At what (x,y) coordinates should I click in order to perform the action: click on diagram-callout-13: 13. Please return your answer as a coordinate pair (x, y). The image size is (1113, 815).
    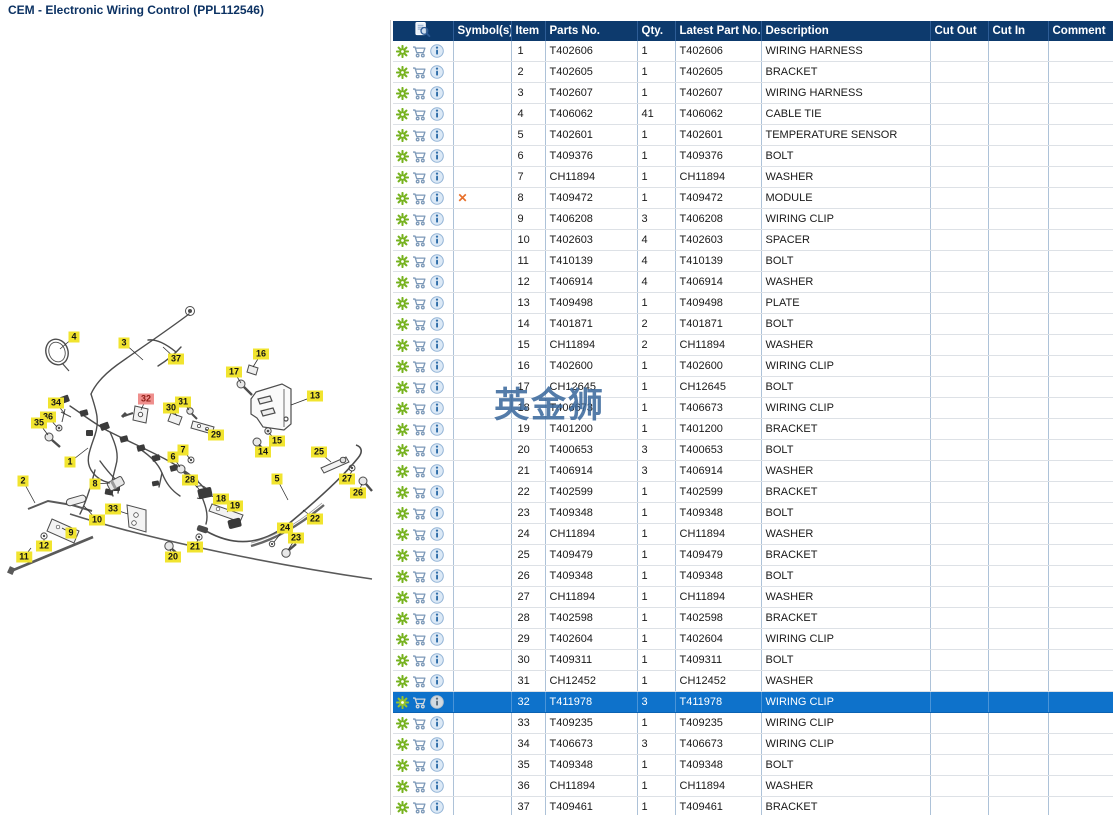
    Looking at the image, I should click on (315, 396).